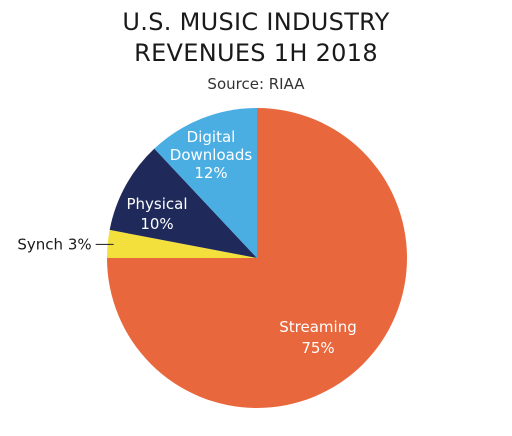  What do you see at coordinates (205, 183) in the screenshot?
I see `pie-slice-digital-downloads` at bounding box center [205, 183].